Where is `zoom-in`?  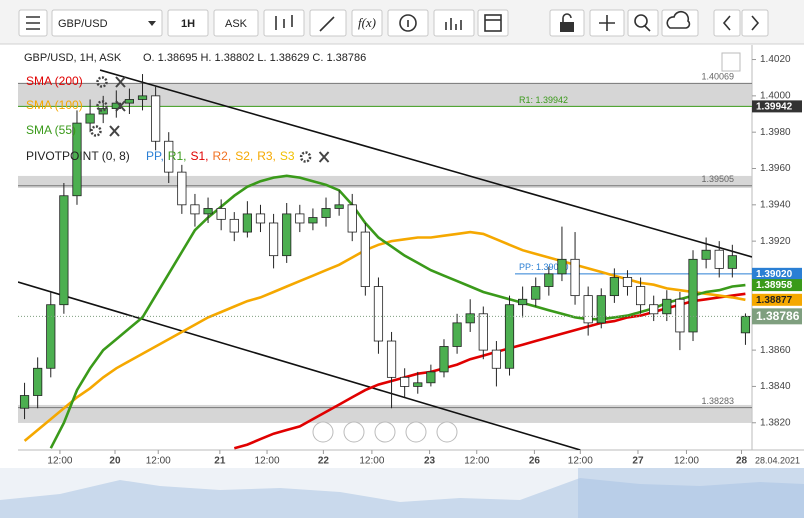
zoom-in is located at coordinates (416, 432).